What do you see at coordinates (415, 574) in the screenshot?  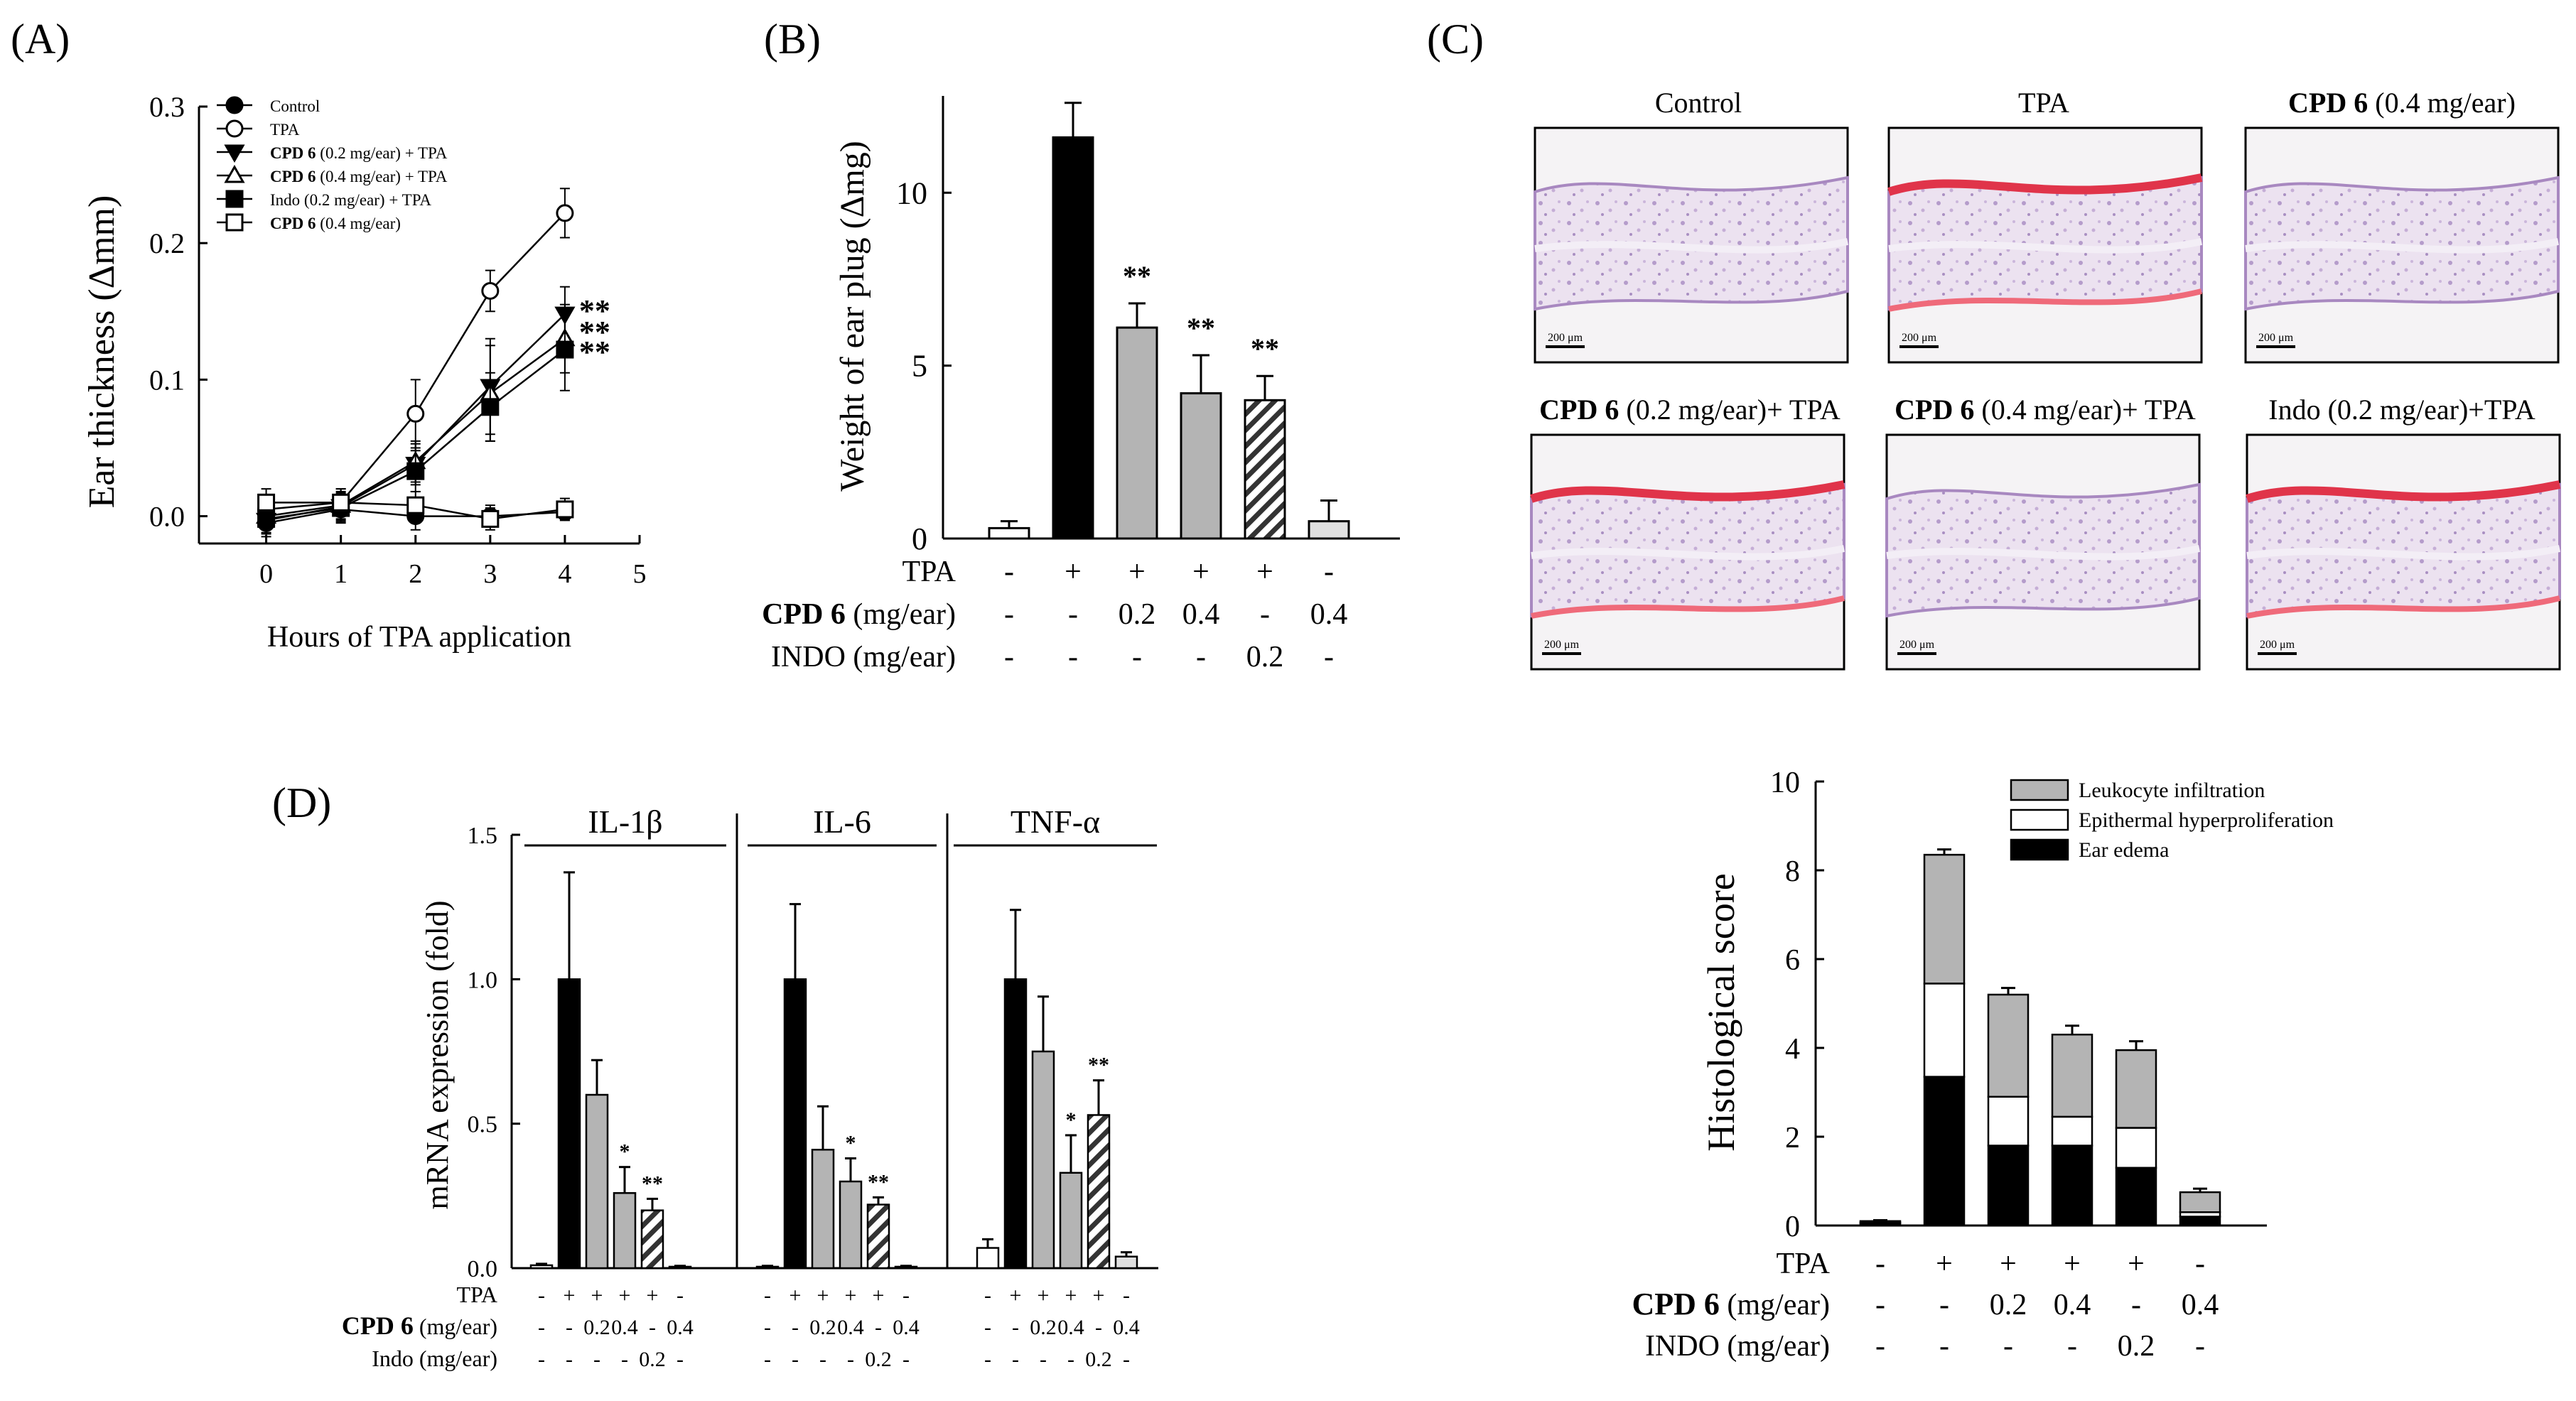 I see `a-x-tick-label: 2` at bounding box center [415, 574].